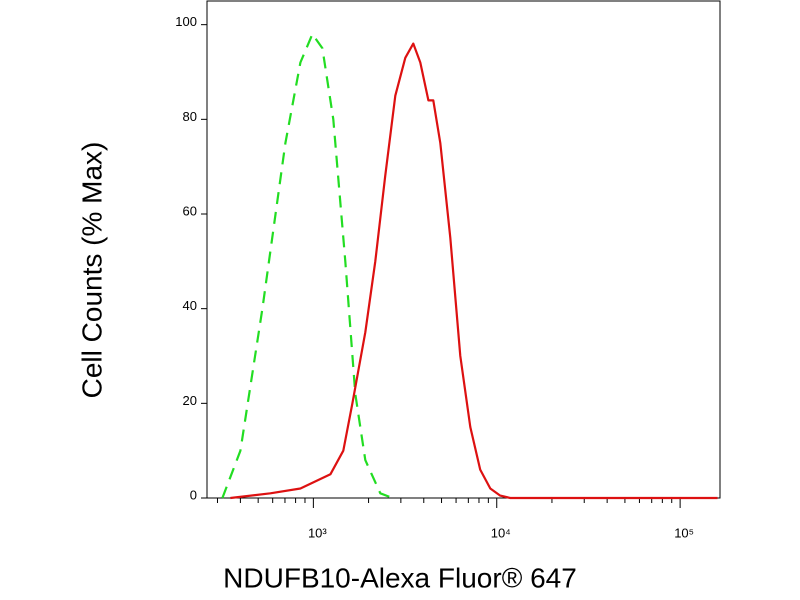 Image resolution: width=800 pixels, height=600 pixels. Describe the element at coordinates (400, 577) in the screenshot. I see `x-axis-label: NDUFB10-Alexa Fluor® 647` at that location.